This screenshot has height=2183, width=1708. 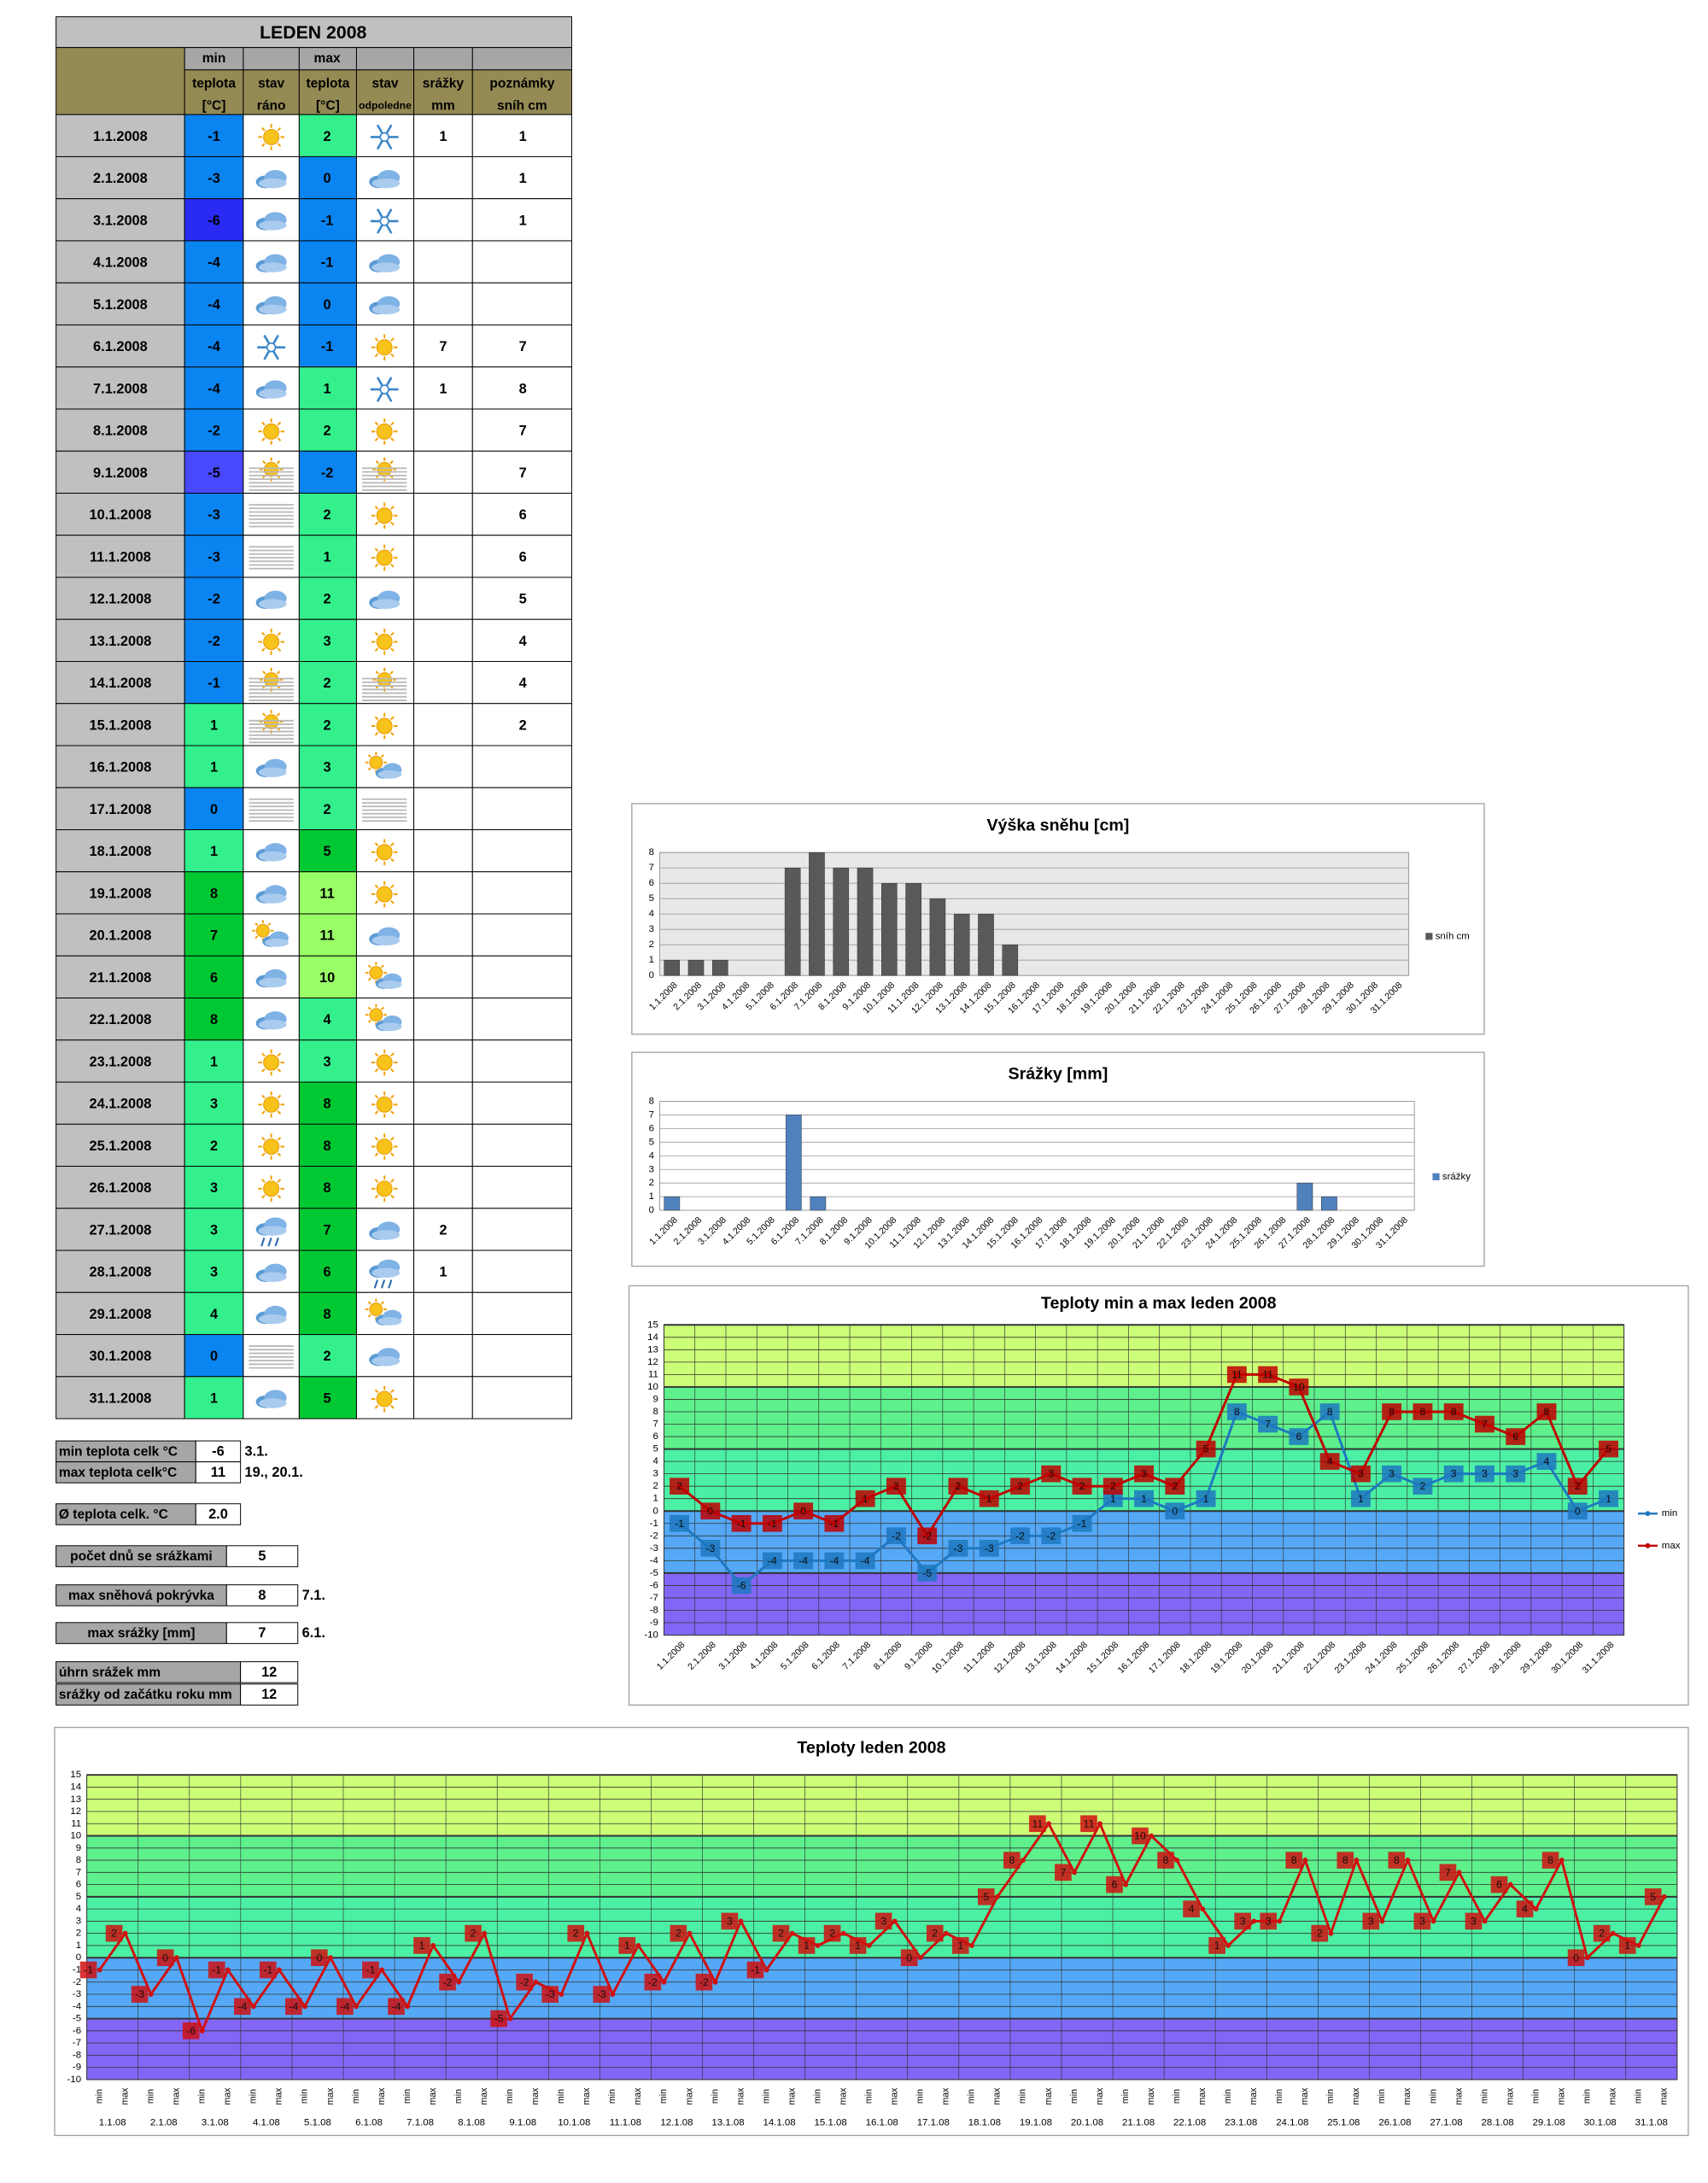 What do you see at coordinates (652, 914) in the screenshot?
I see `y-tick-label: 4` at bounding box center [652, 914].